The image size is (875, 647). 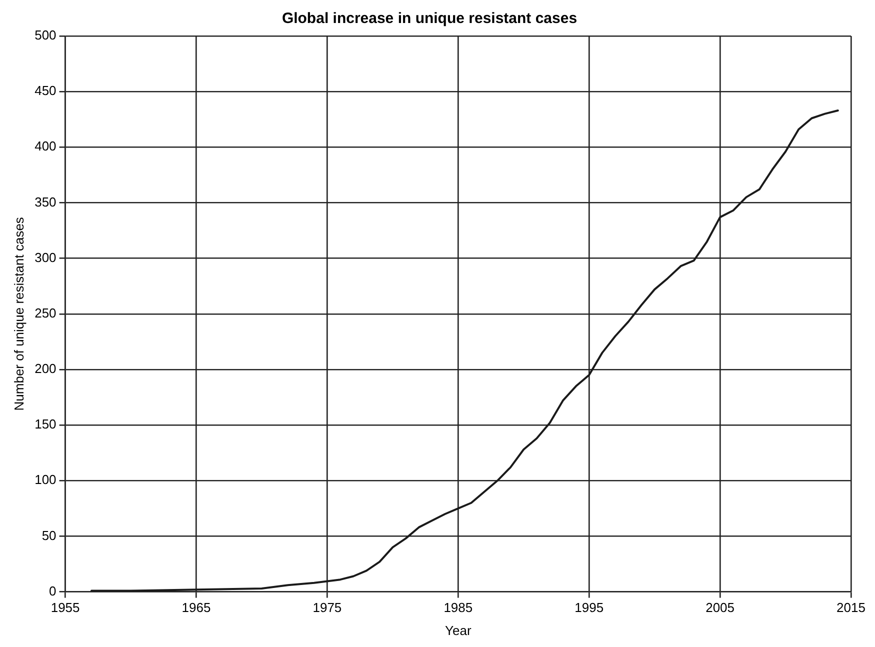 I want to click on y-tick-label: 500, so click(x=45, y=35).